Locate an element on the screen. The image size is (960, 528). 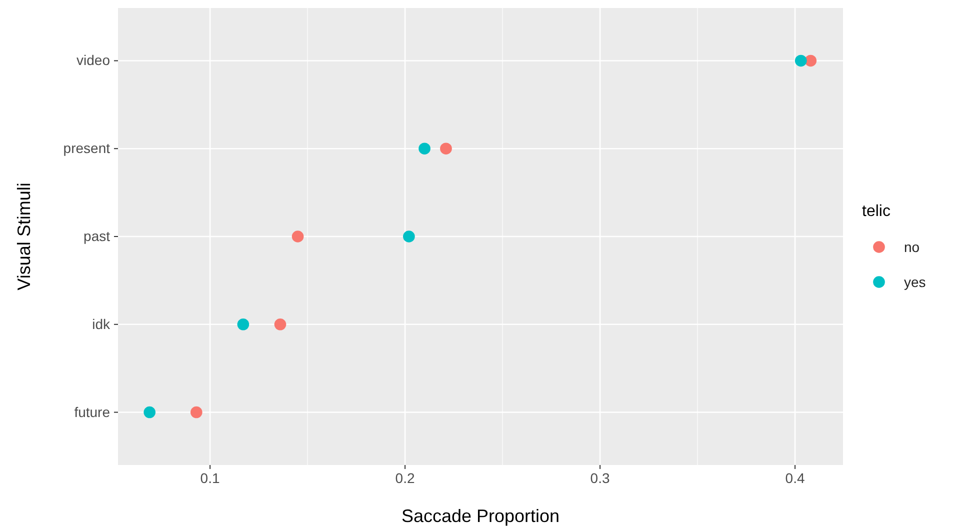
y-tick-label: past is located at coordinates (97, 236).